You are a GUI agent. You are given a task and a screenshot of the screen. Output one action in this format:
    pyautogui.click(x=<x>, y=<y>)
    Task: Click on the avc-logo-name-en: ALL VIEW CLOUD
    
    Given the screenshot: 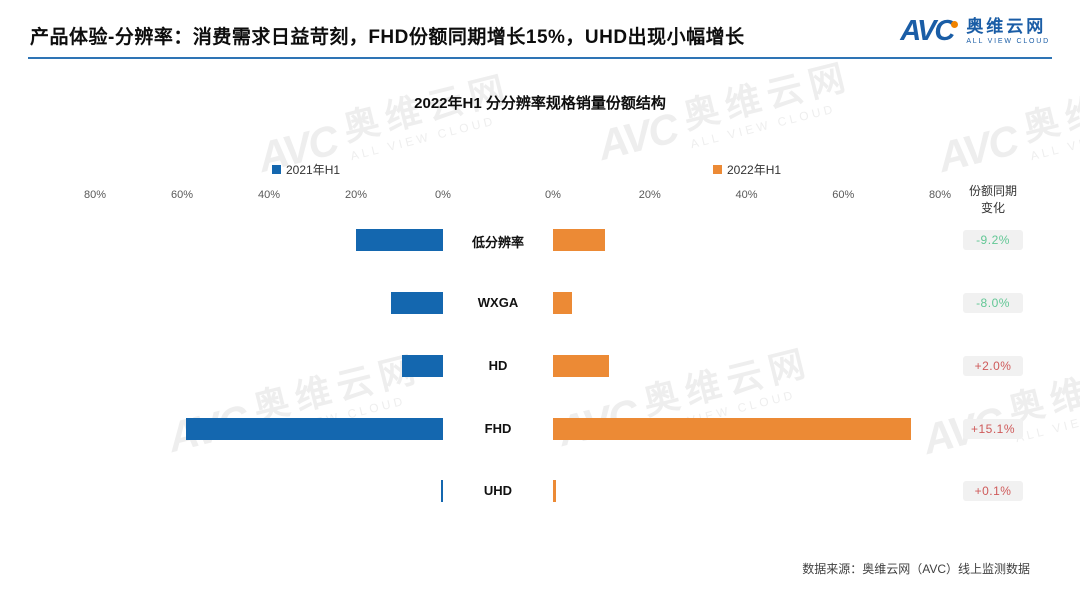 What is the action you would take?
    pyautogui.click(x=1008, y=42)
    